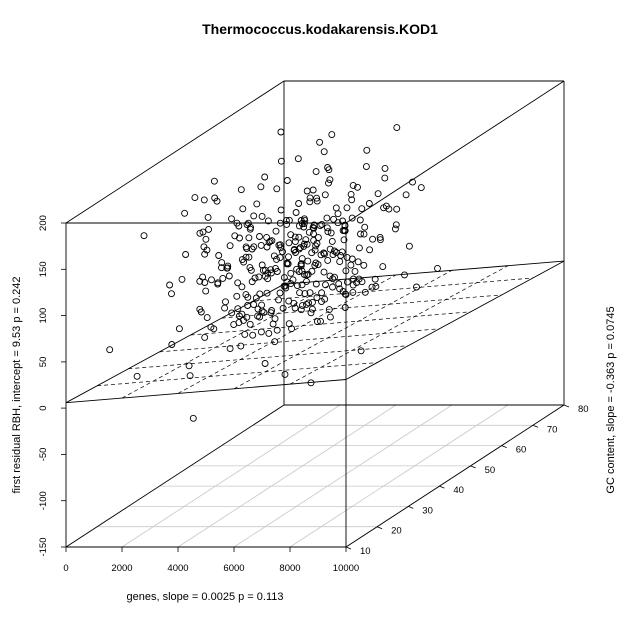 The image size is (640, 640). I want to click on grid-line-x, so click(343, 476).